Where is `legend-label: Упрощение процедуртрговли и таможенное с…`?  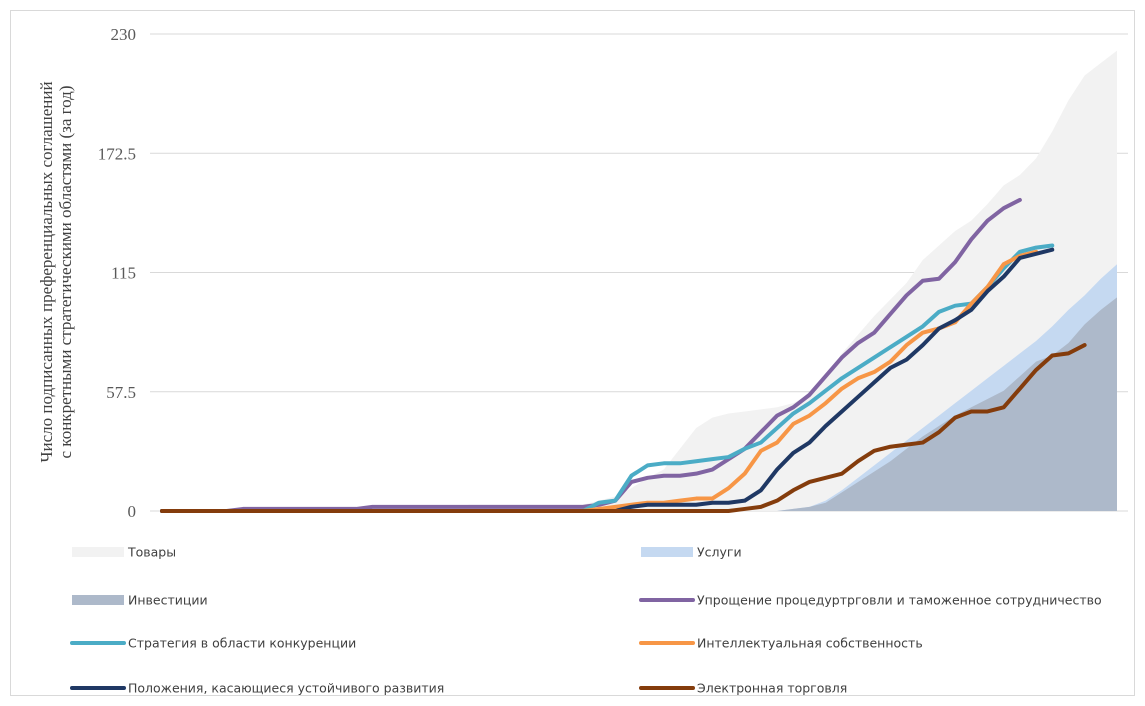
legend-label: Упрощение процедуртрговли и таможенное с… is located at coordinates (899, 600).